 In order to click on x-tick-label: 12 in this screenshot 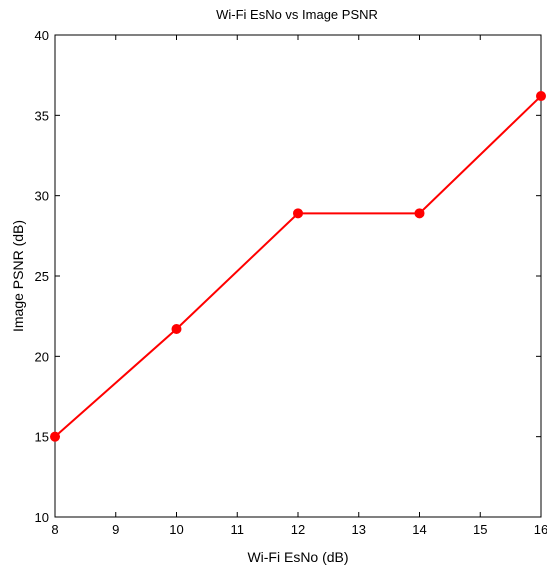, I will do `click(298, 529)`.